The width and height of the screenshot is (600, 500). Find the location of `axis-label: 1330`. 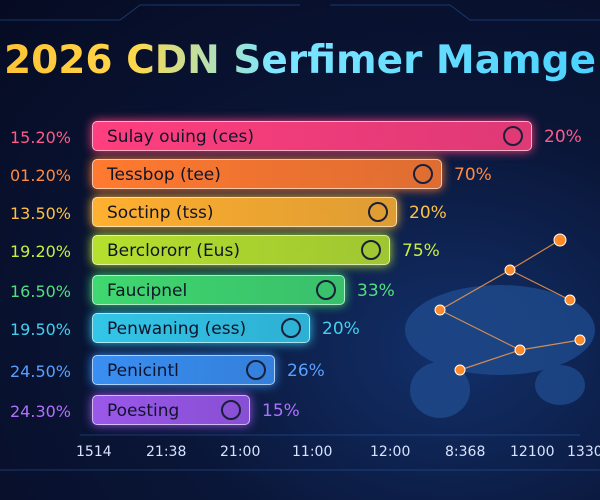

axis-label: 1330 is located at coordinates (583, 452).